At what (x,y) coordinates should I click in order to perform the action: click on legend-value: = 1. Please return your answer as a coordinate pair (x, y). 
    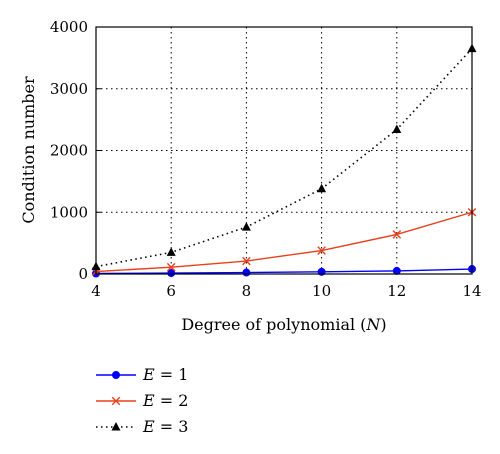
    Looking at the image, I should click on (172, 374).